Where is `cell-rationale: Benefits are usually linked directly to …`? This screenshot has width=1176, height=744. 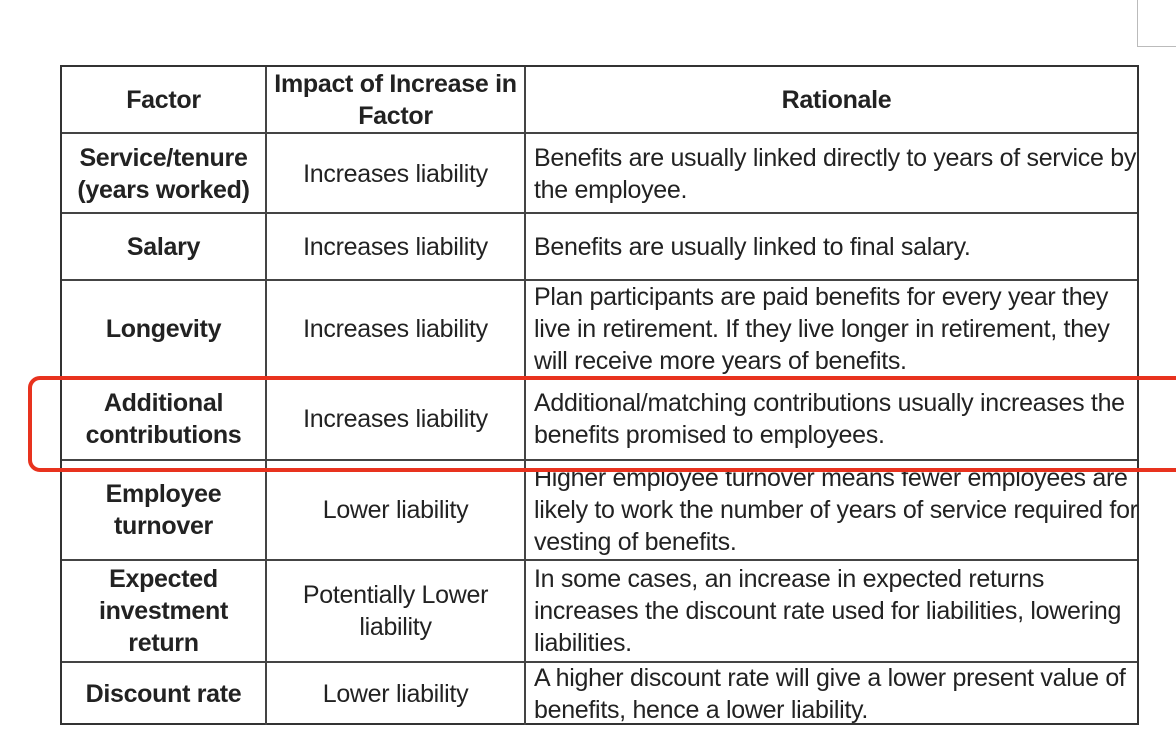 cell-rationale: Benefits are usually linked directly to … is located at coordinates (831, 173).